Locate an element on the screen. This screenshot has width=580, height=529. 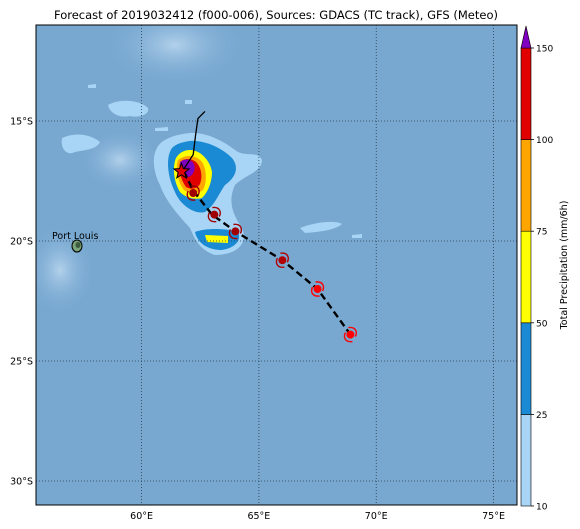
lon-tick-label: 60°E is located at coordinates (141, 516).